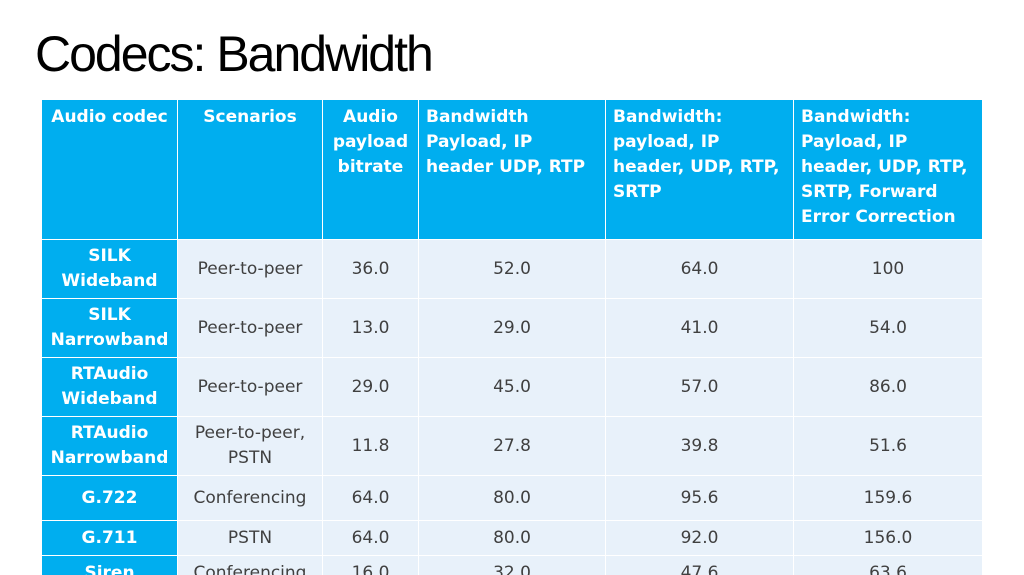 The height and width of the screenshot is (575, 1024). I want to click on table-row: G.711 PSTN 64.0 80.0 92.0 156.0, so click(511, 538).